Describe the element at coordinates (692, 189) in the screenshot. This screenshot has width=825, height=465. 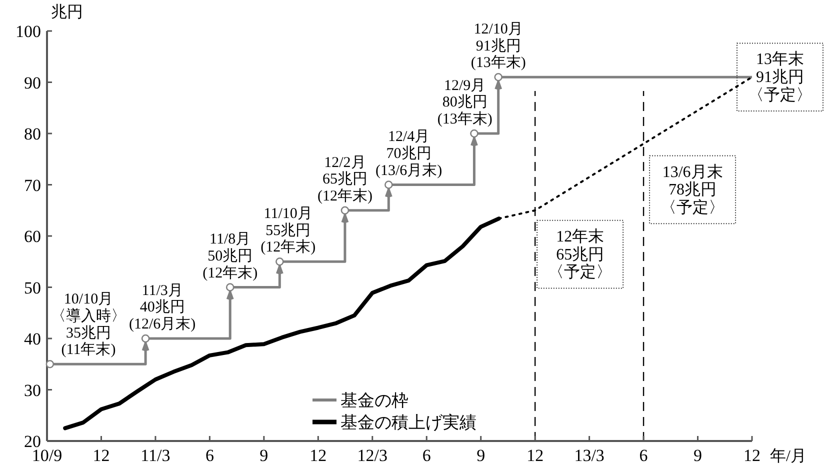
I see `annotation: 13/6月末78兆円〈予定〉` at that location.